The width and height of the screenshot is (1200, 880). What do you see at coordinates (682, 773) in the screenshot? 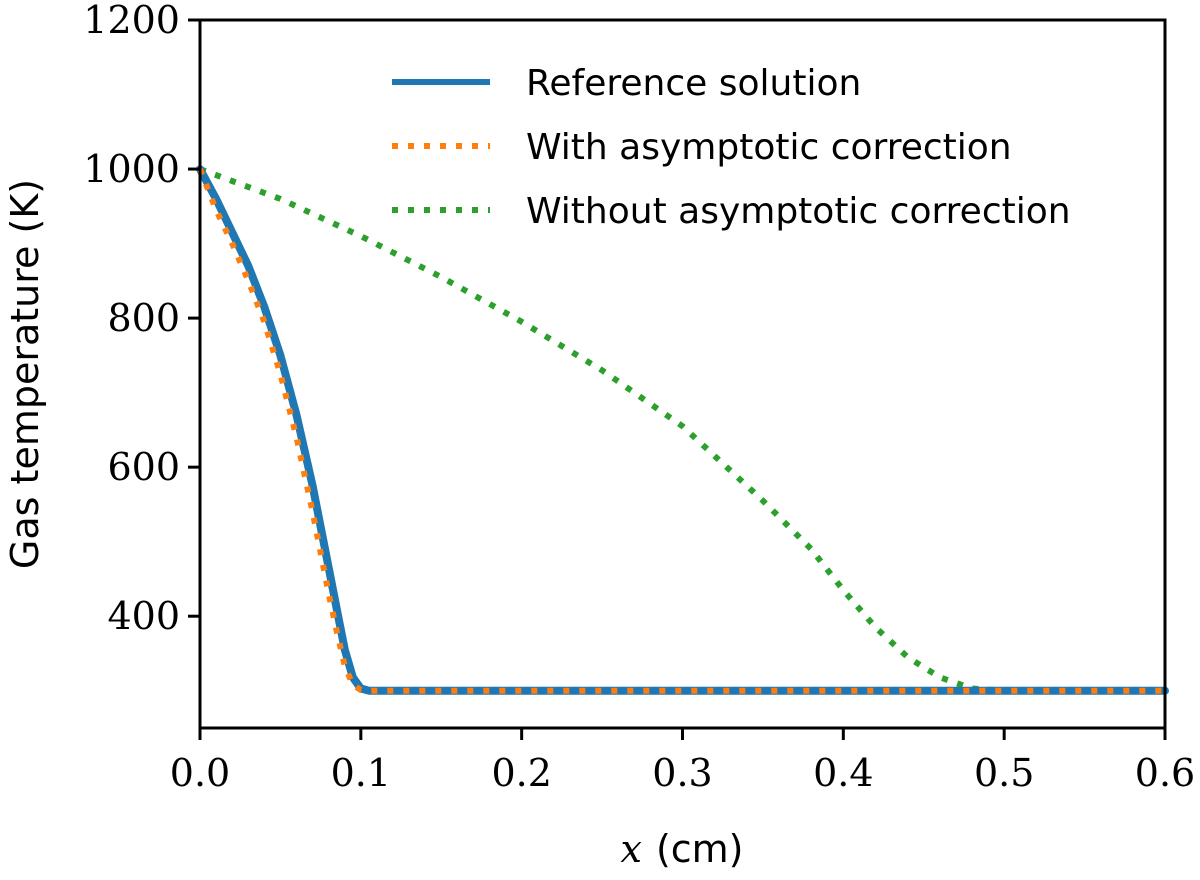
I see `x-tick-label: 0.3` at bounding box center [682, 773].